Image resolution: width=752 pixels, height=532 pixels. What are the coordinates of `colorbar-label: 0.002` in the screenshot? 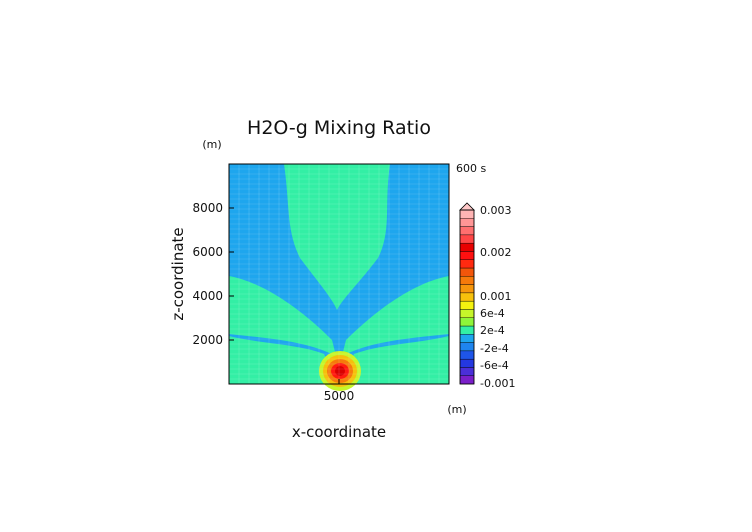 It's located at (496, 252).